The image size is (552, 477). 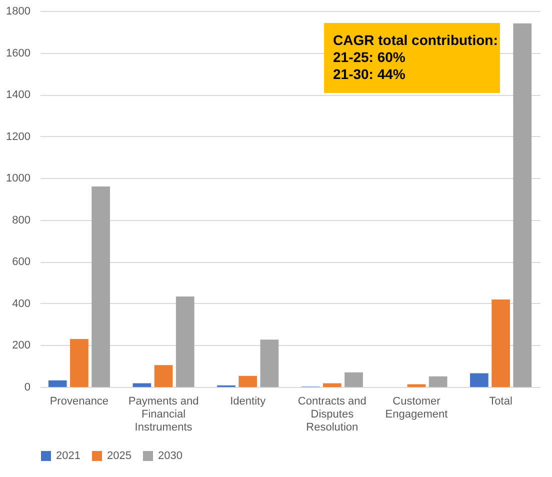 I want to click on x-tick-label: Provenance, so click(x=79, y=402).